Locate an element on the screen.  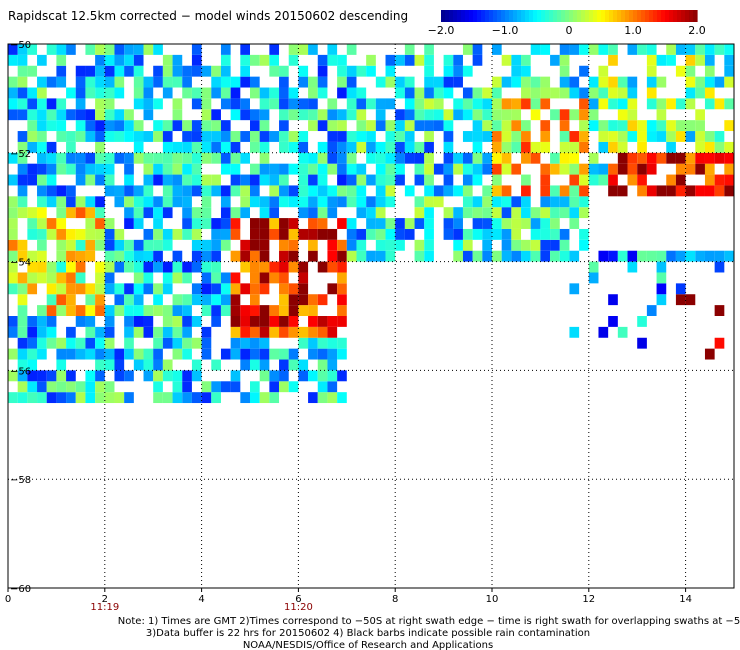
x-tick-label: 6 is located at coordinates (298, 599).